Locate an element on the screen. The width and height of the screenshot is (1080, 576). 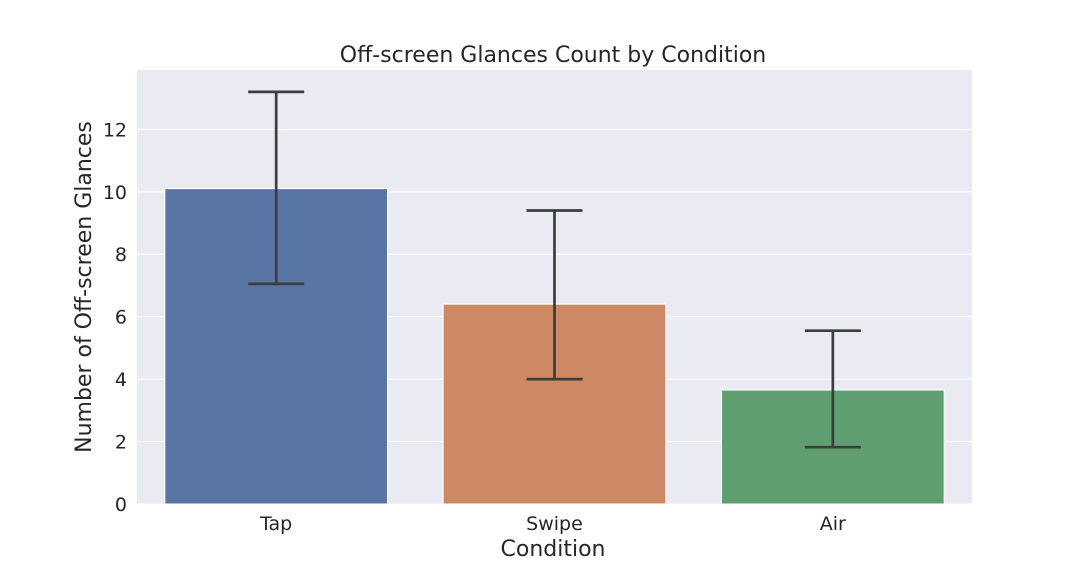
error-bar-tap is located at coordinates (276, 188).